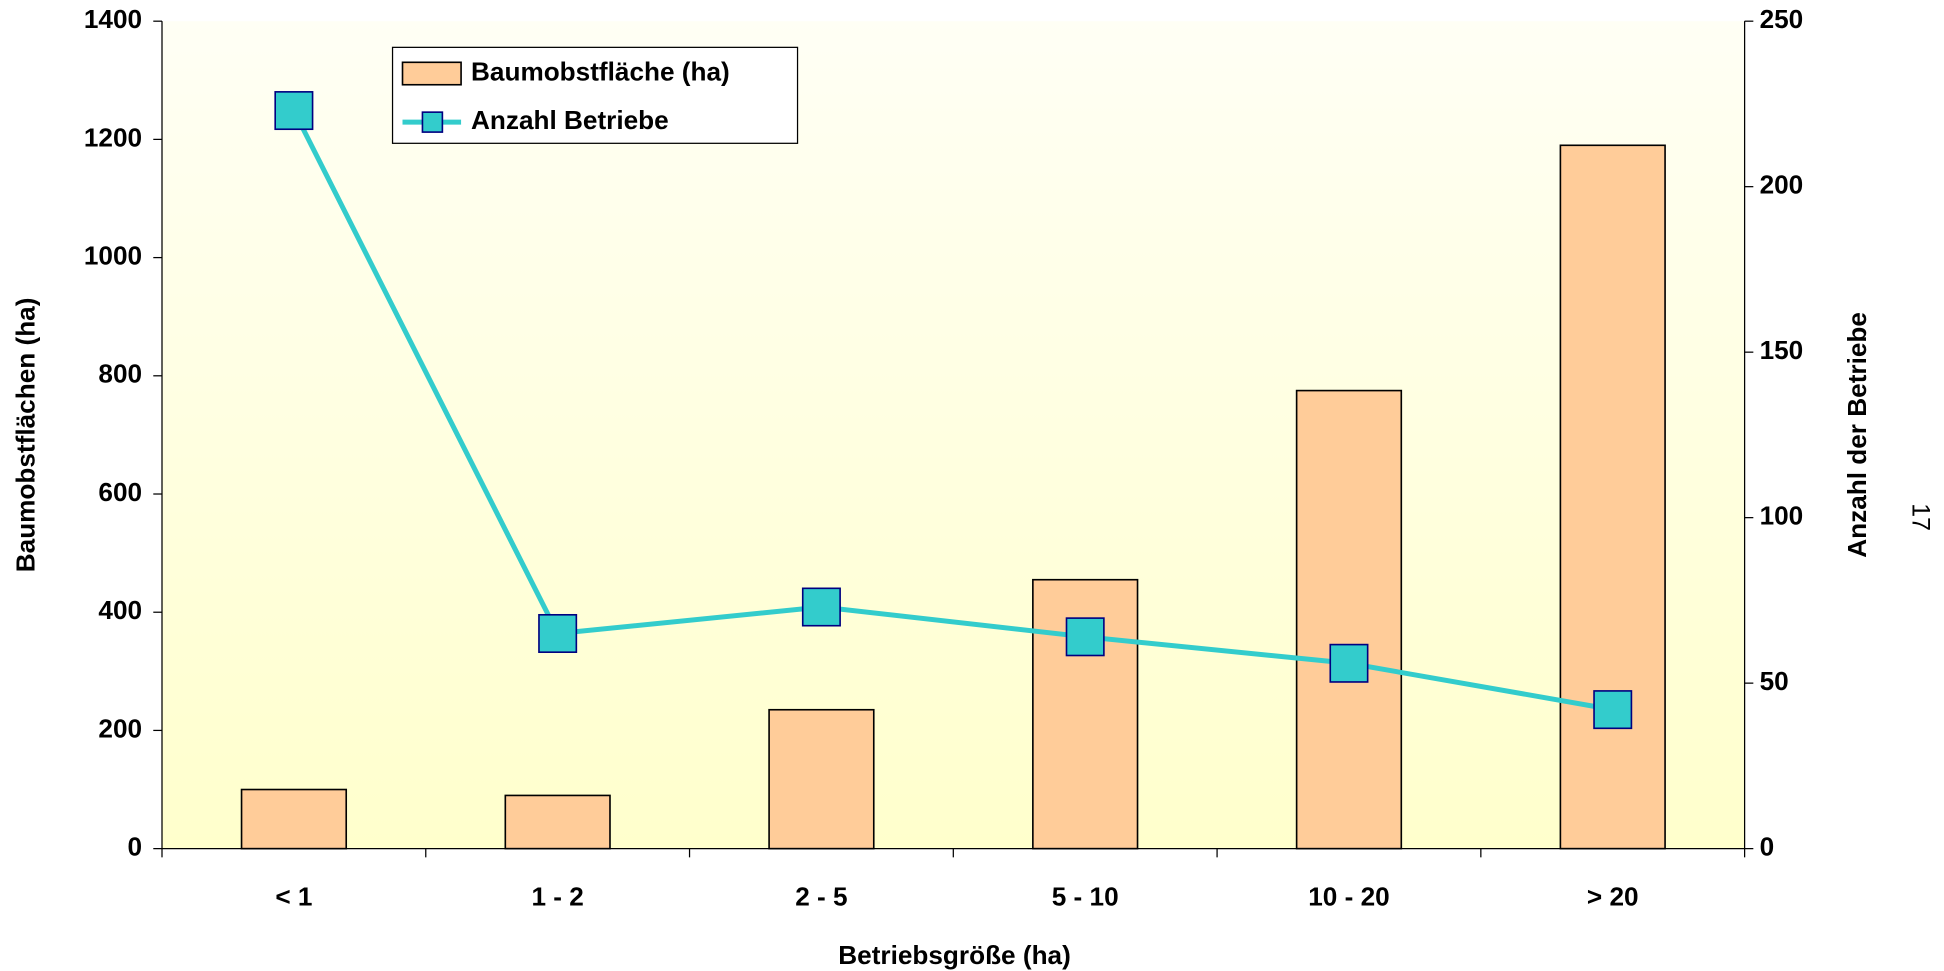 This screenshot has height=971, width=1944. Describe the element at coordinates (1920, 517) in the screenshot. I see `page-number: 17` at that location.